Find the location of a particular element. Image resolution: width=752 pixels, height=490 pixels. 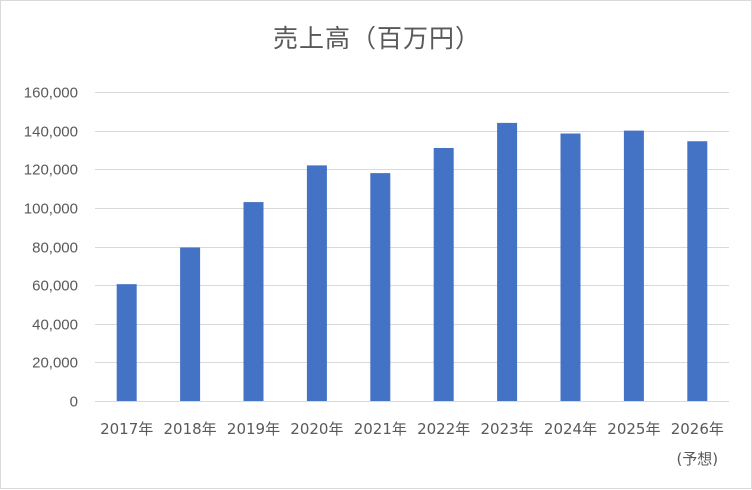

x-category-note: (予想) is located at coordinates (697, 459).